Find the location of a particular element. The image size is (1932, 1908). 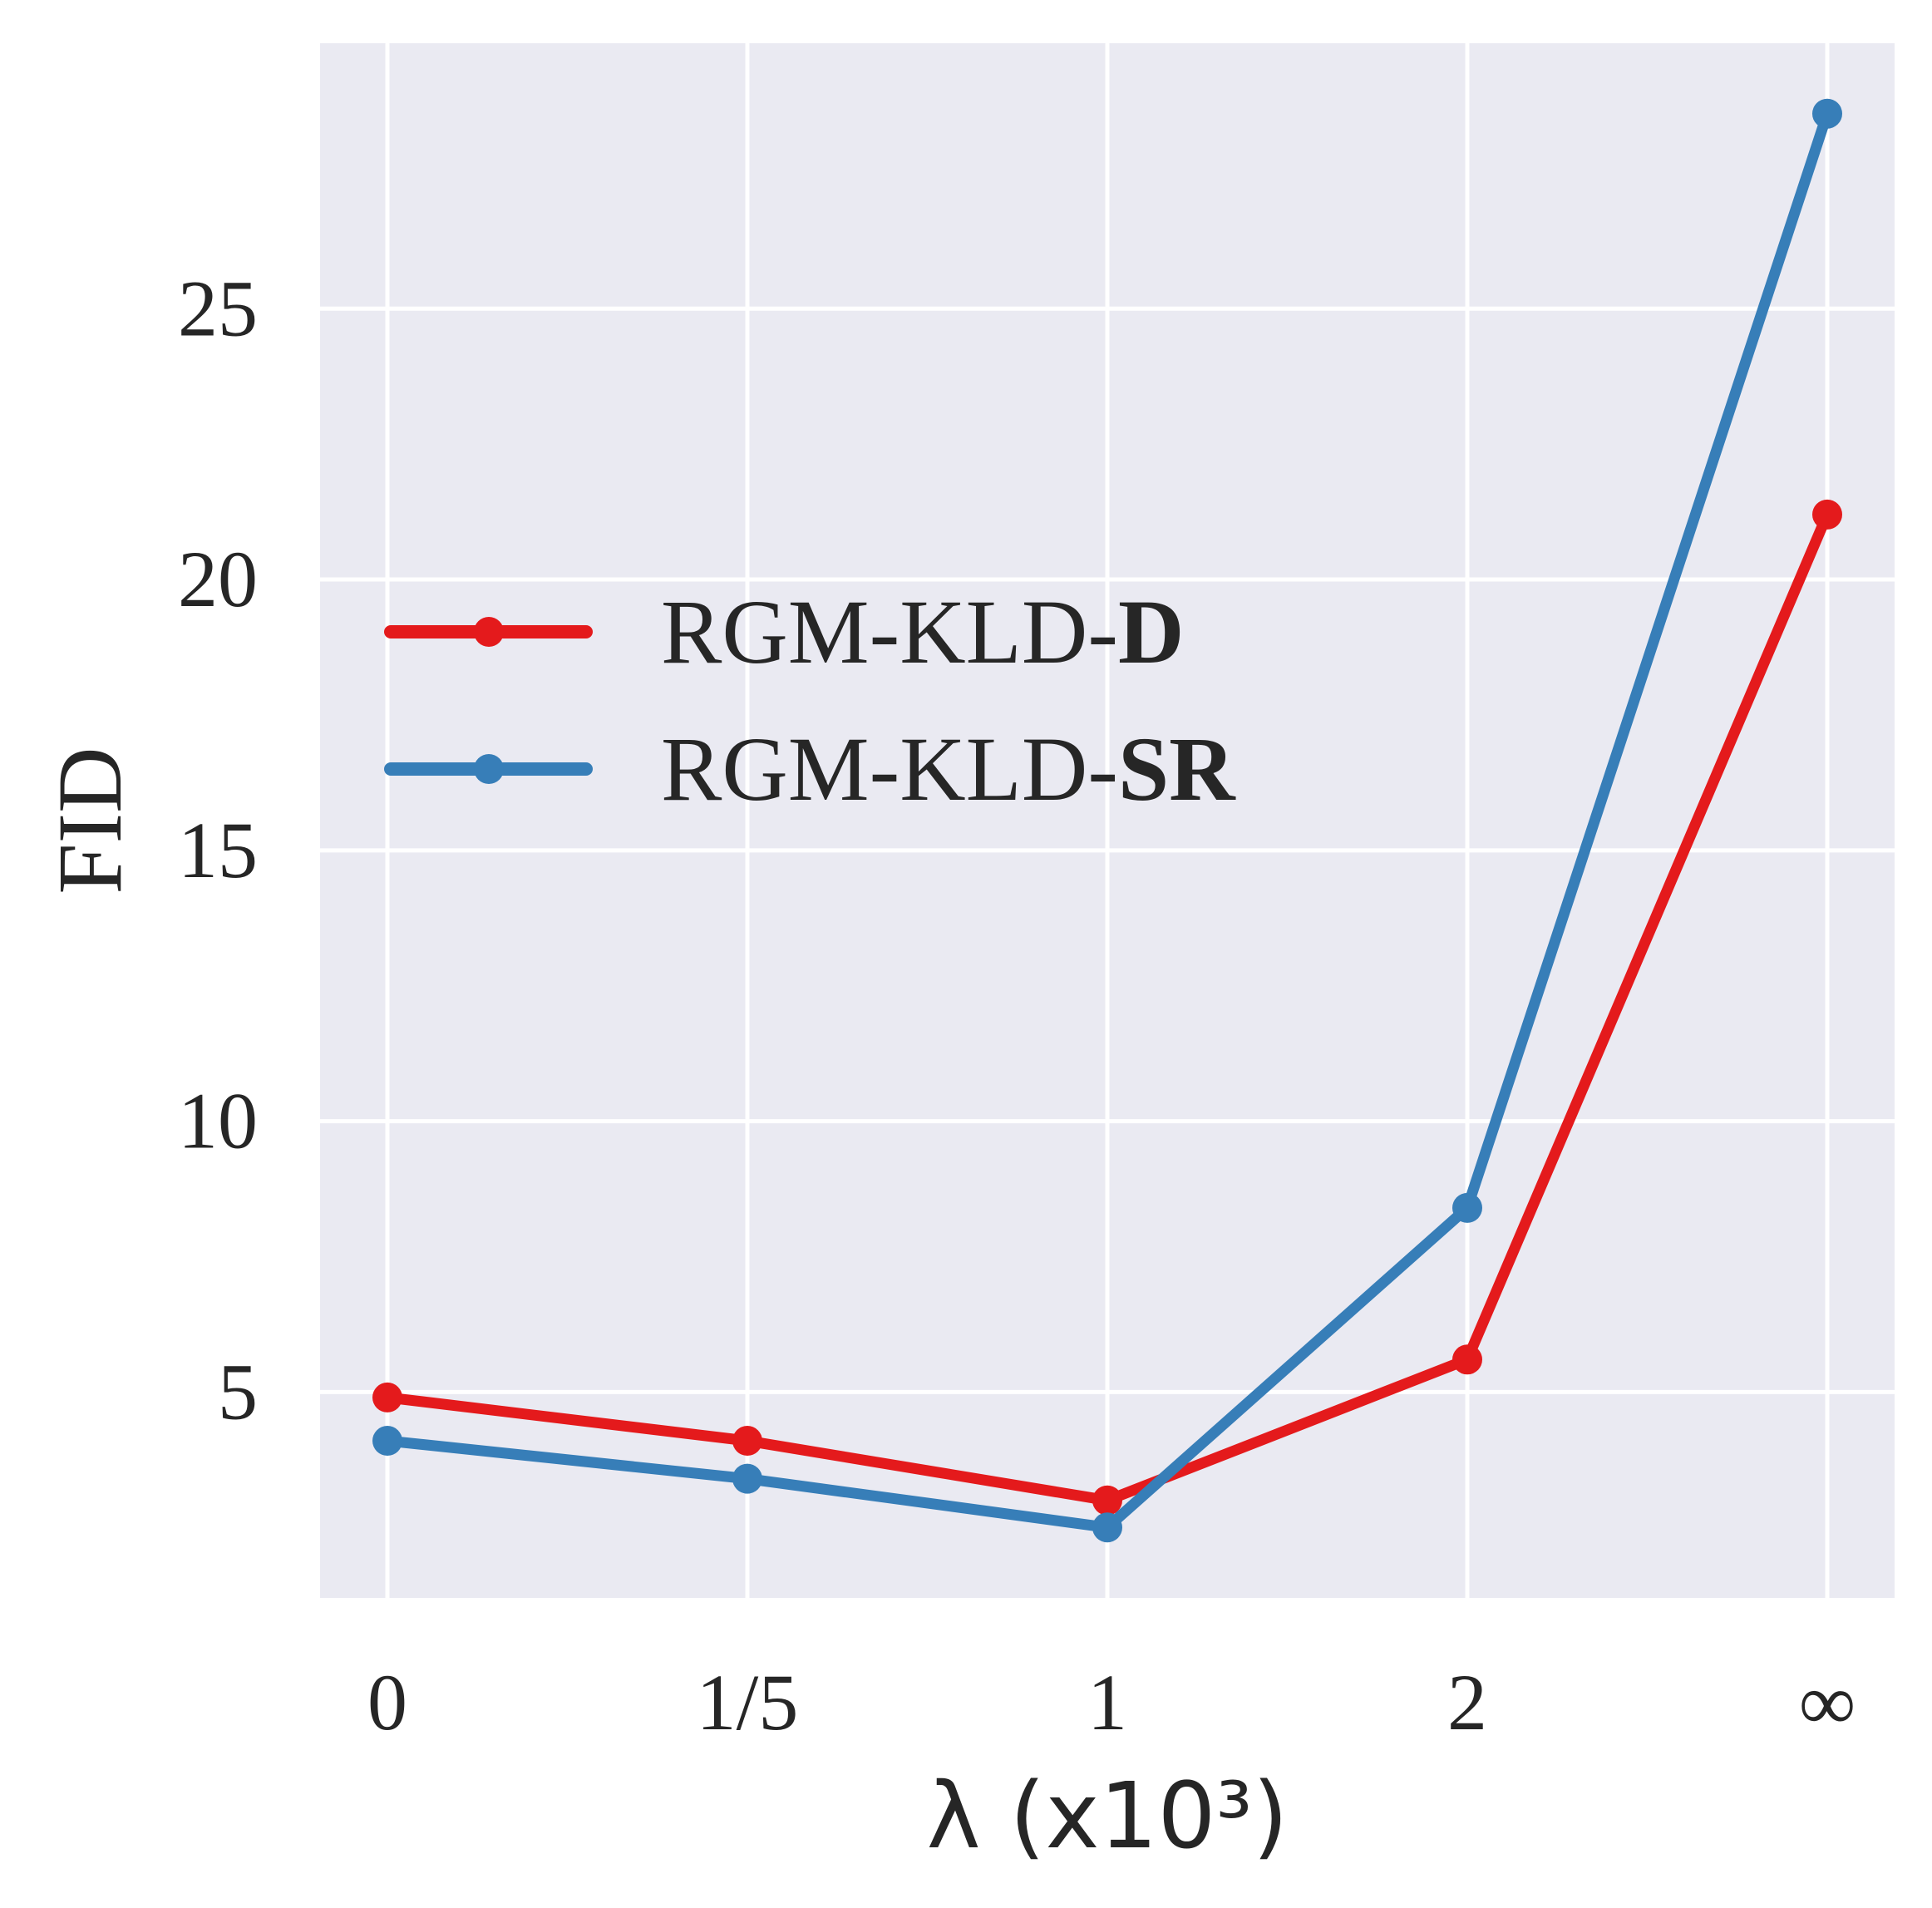

y-tick-label: 20 is located at coordinates (218, 579).